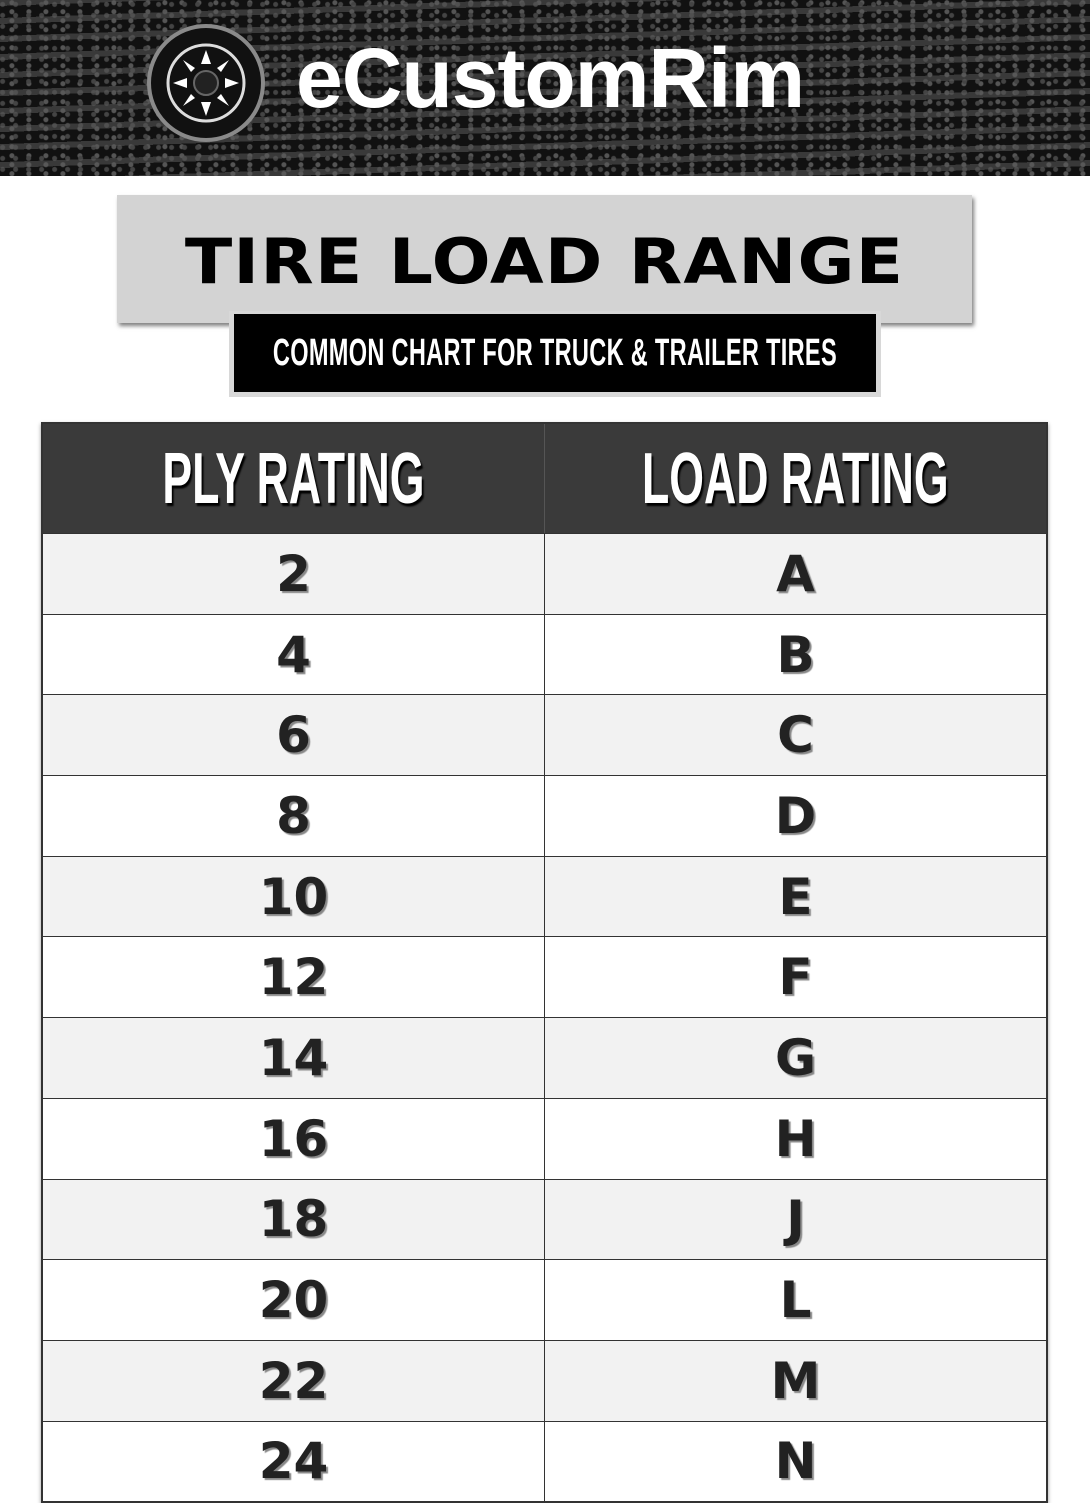 This screenshot has height=1503, width=1090. I want to click on table-row: 18 J, so click(544, 1219).